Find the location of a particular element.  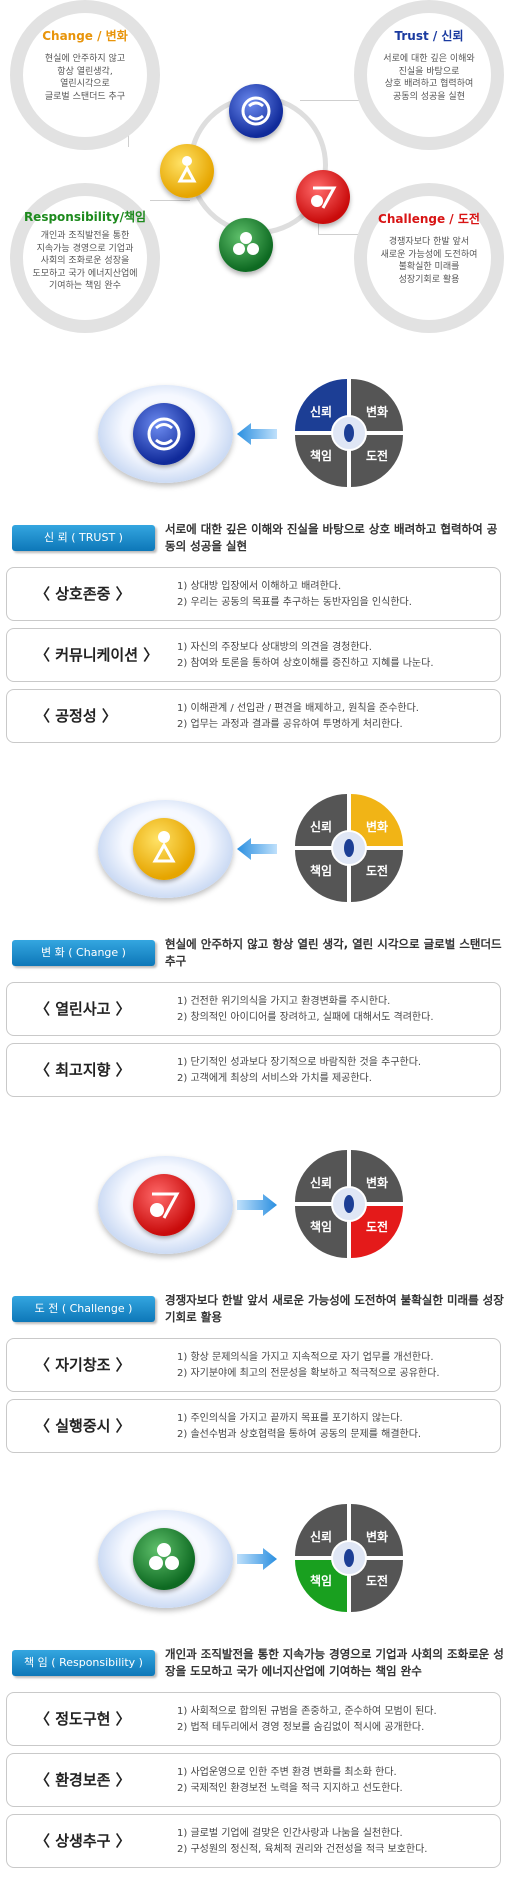

responsibility-orb-icon is located at coordinates (246, 245).